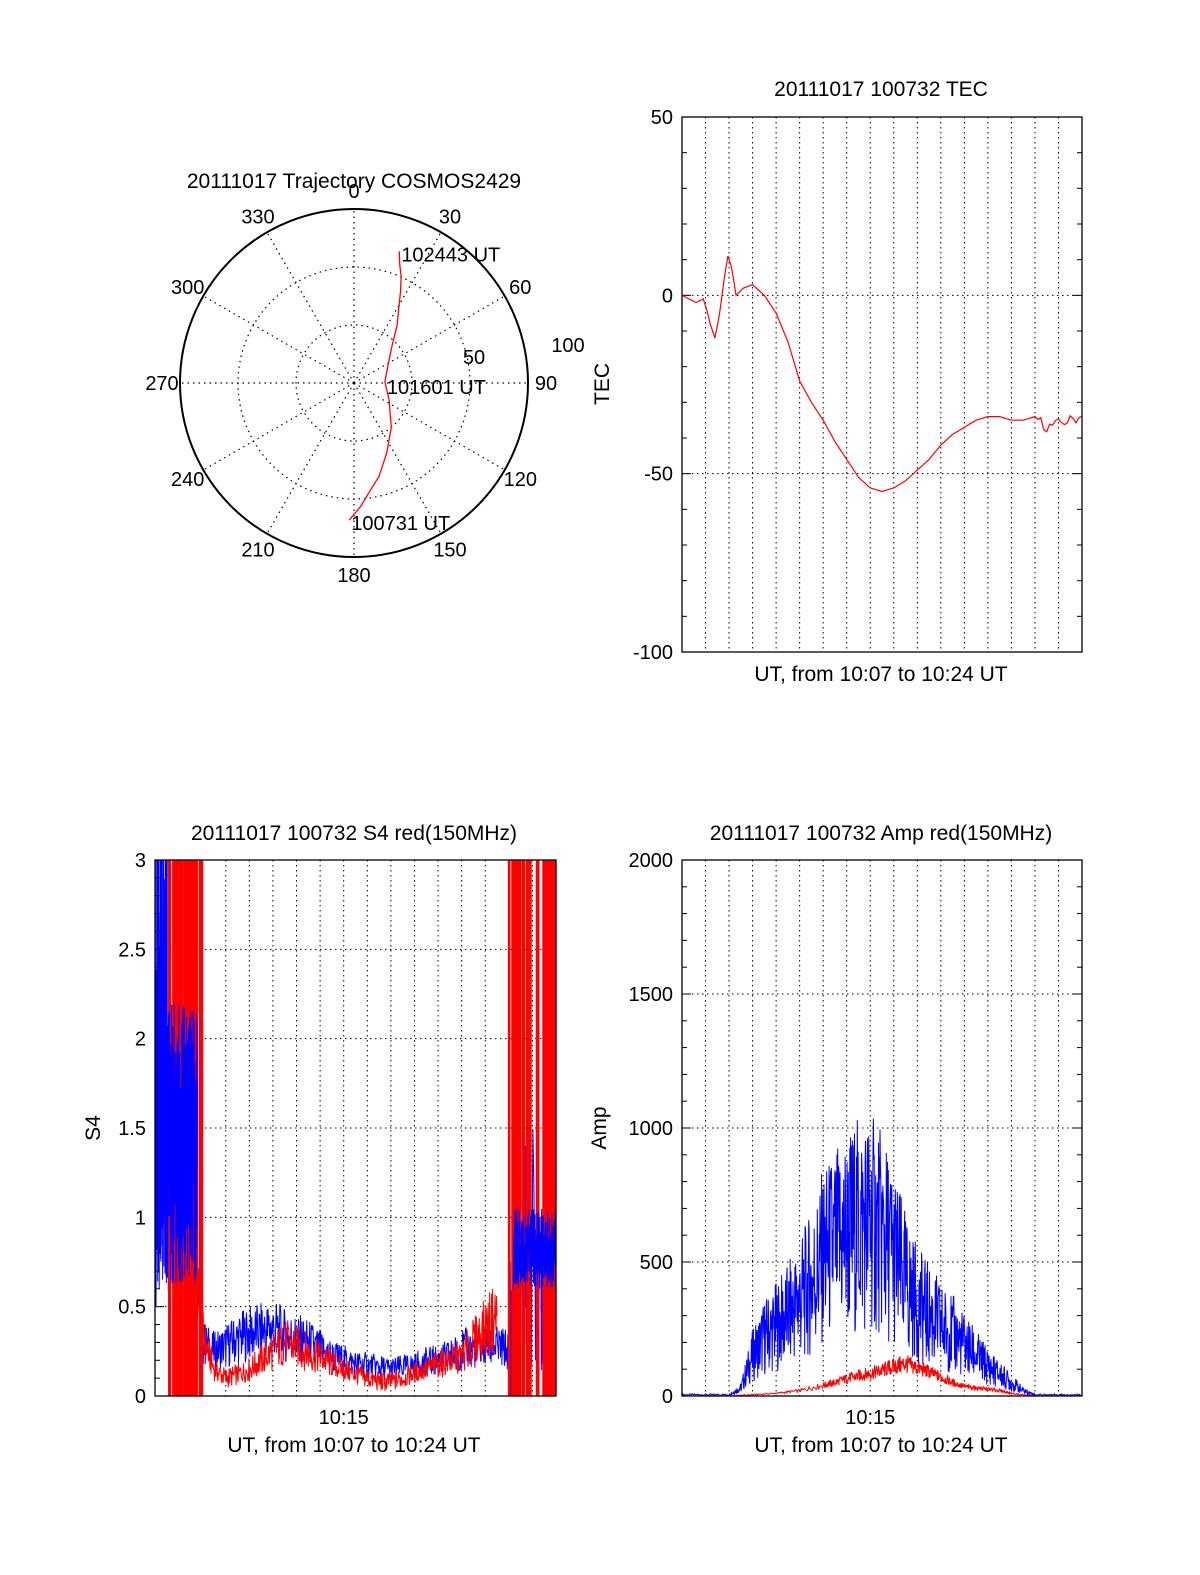 This screenshot has width=1200, height=1575. I want to click on y-tick-label: 500, so click(656, 1263).